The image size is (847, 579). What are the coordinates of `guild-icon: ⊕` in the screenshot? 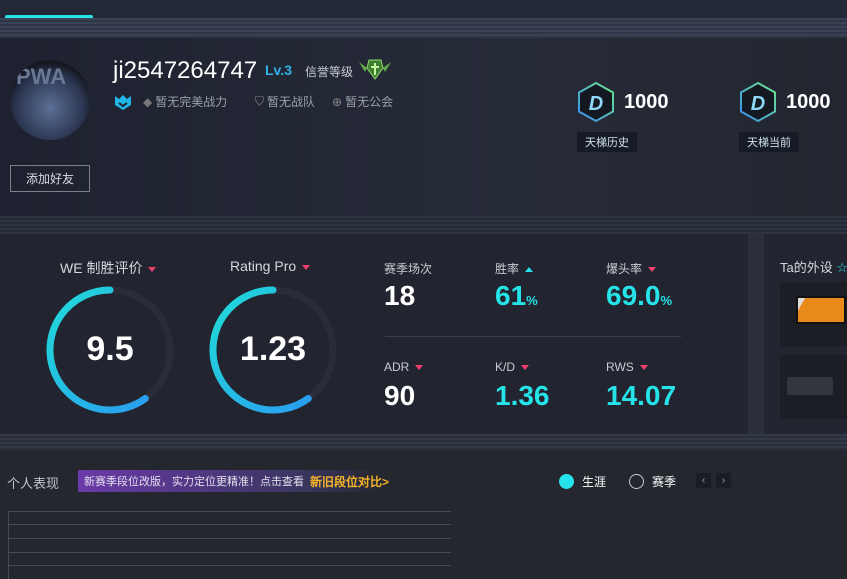 It's located at (337, 101).